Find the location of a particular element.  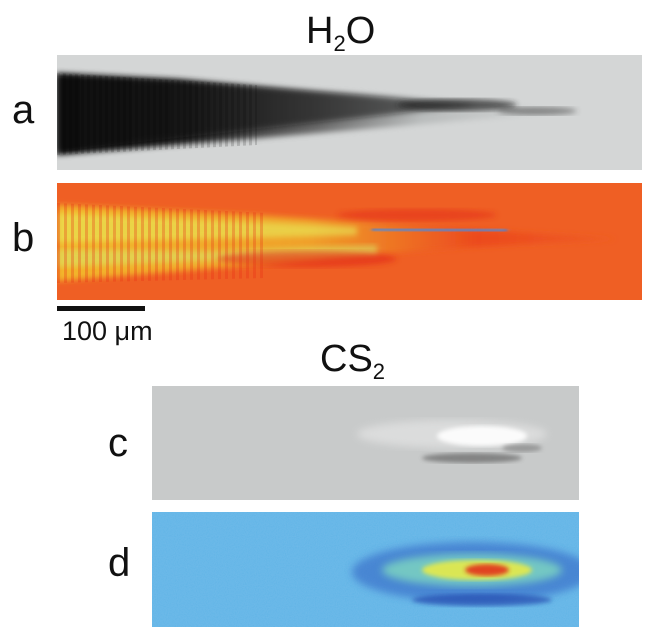

panel-d-label: d is located at coordinates (119, 563).